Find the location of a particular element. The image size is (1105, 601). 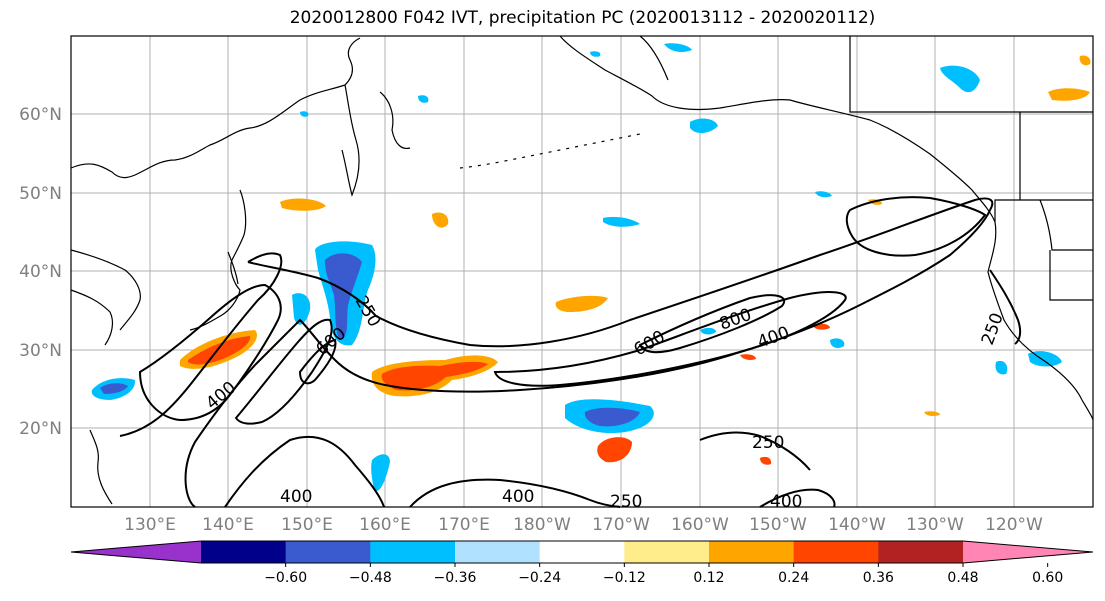

colorbar-tick-label: −0.24 is located at coordinates (539, 578).